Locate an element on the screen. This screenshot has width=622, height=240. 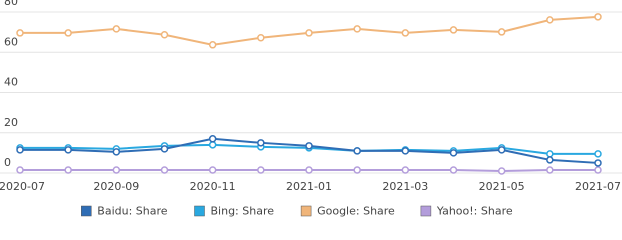
y-tick-label: 40 is located at coordinates (11, 82).